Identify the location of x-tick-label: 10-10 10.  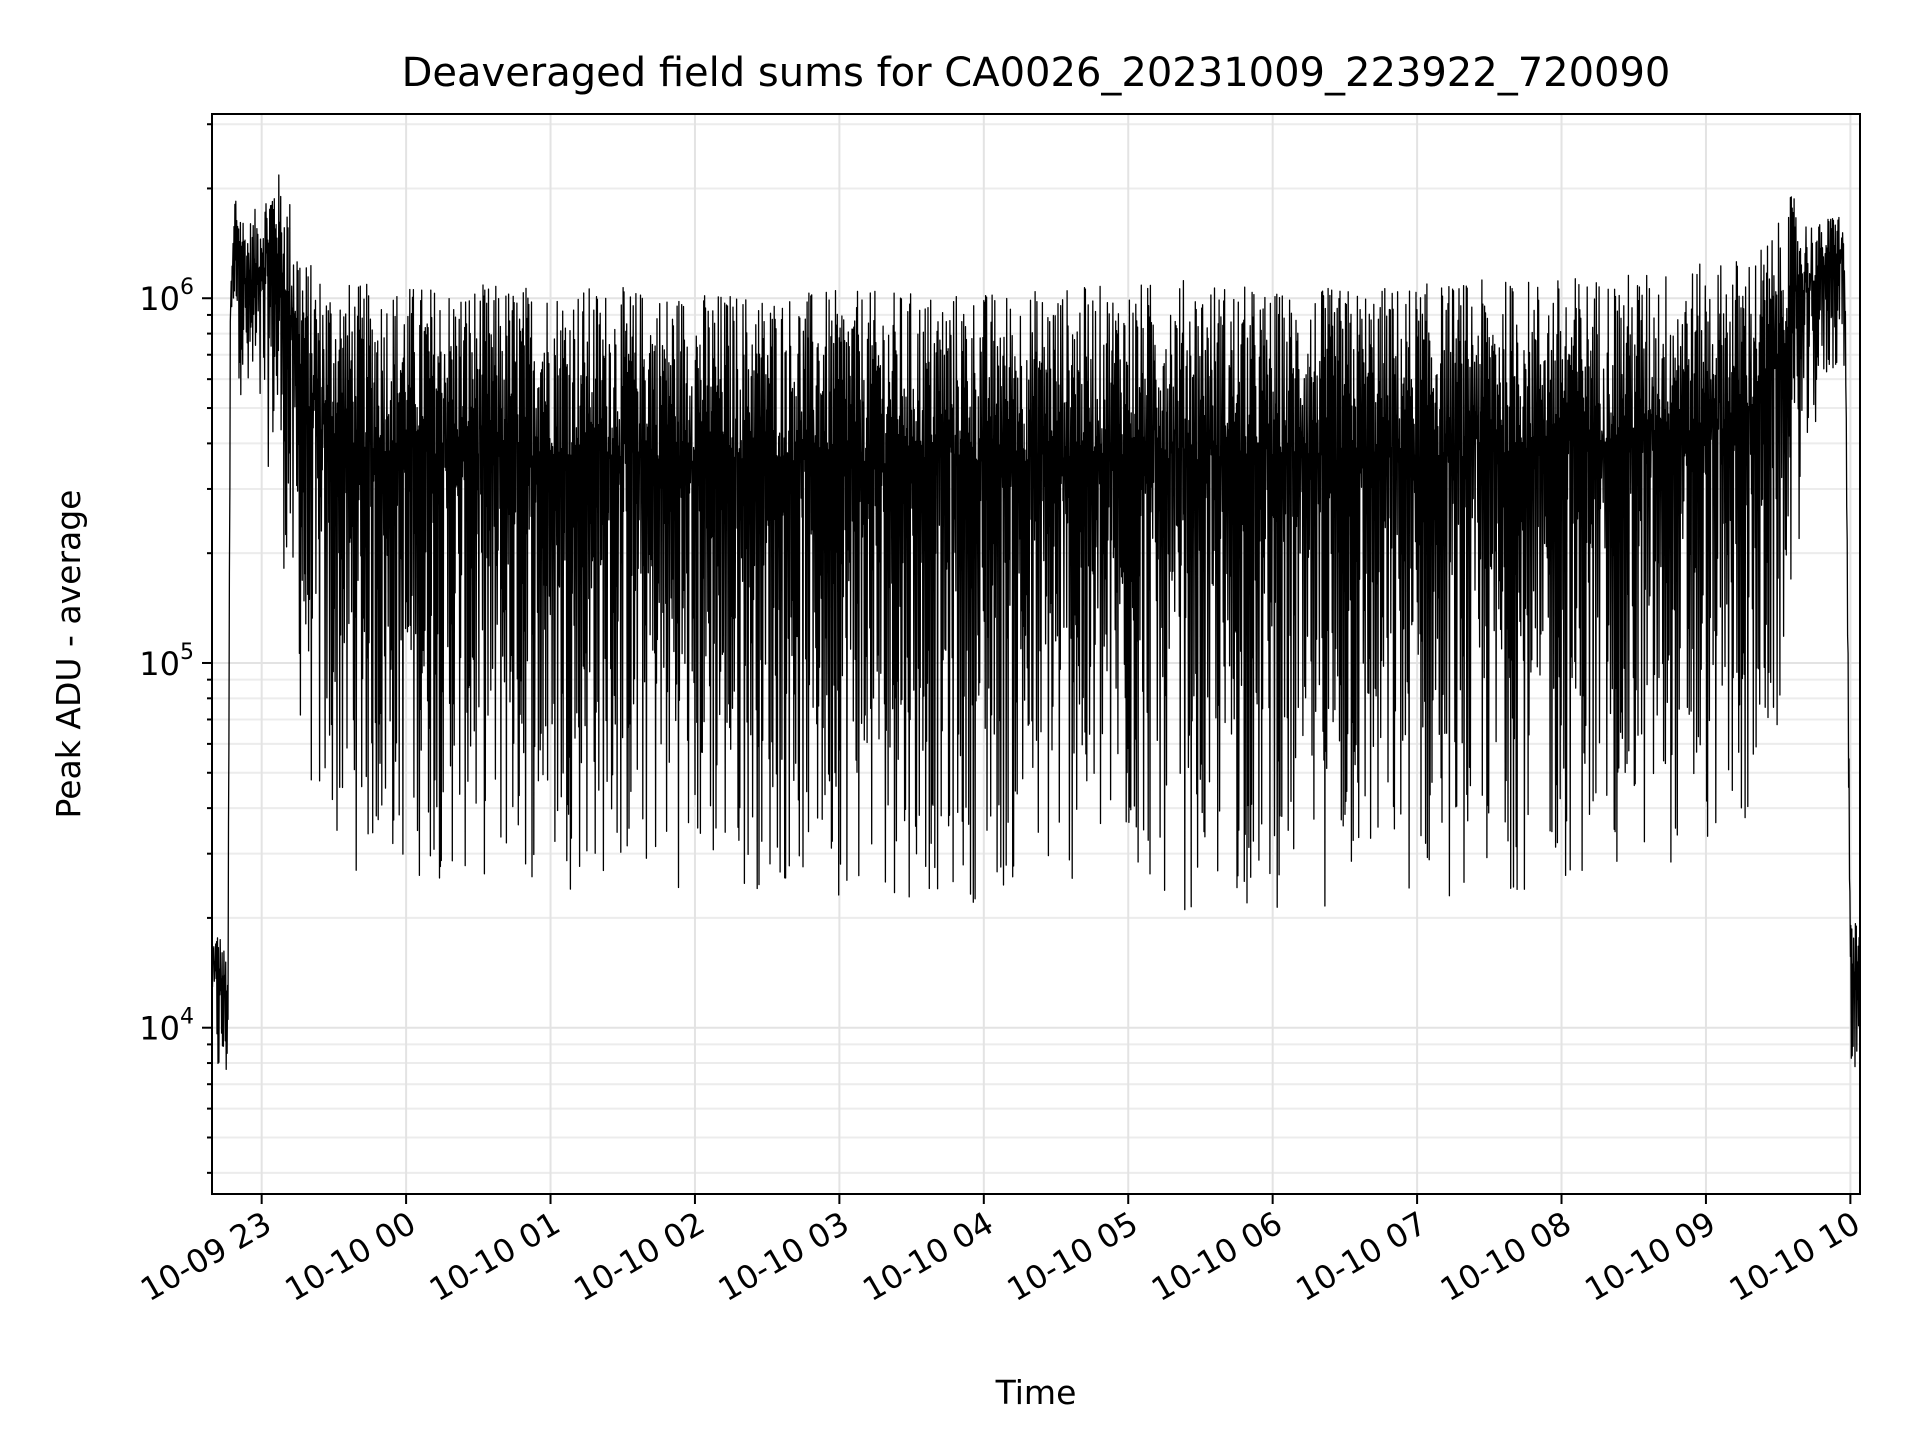
(1795, 1256).